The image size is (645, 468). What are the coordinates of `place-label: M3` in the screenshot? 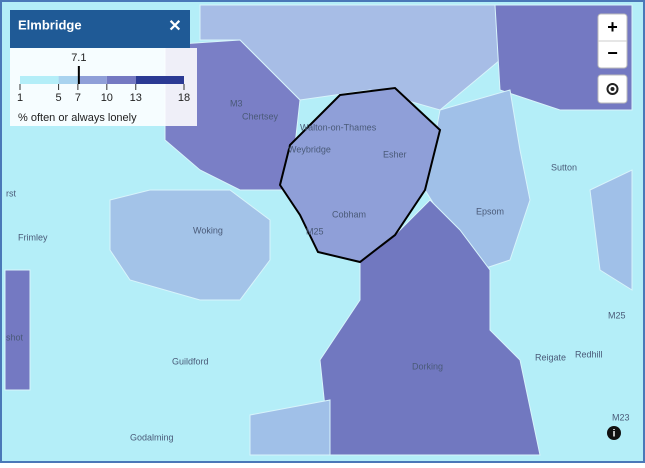 It's located at (236, 103).